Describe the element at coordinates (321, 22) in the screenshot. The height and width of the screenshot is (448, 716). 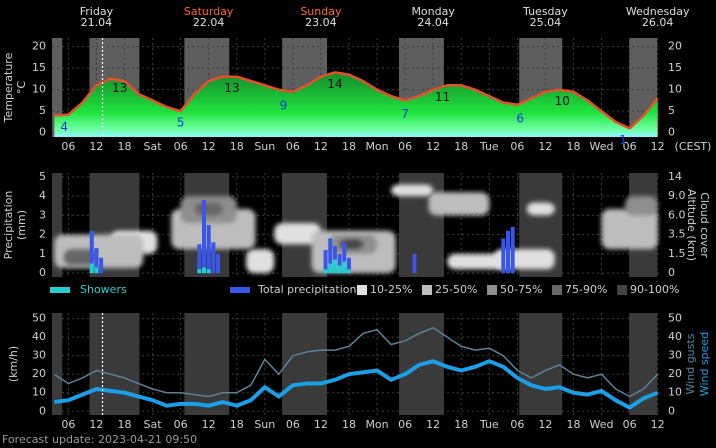
I see `day-date: 23.04` at that location.